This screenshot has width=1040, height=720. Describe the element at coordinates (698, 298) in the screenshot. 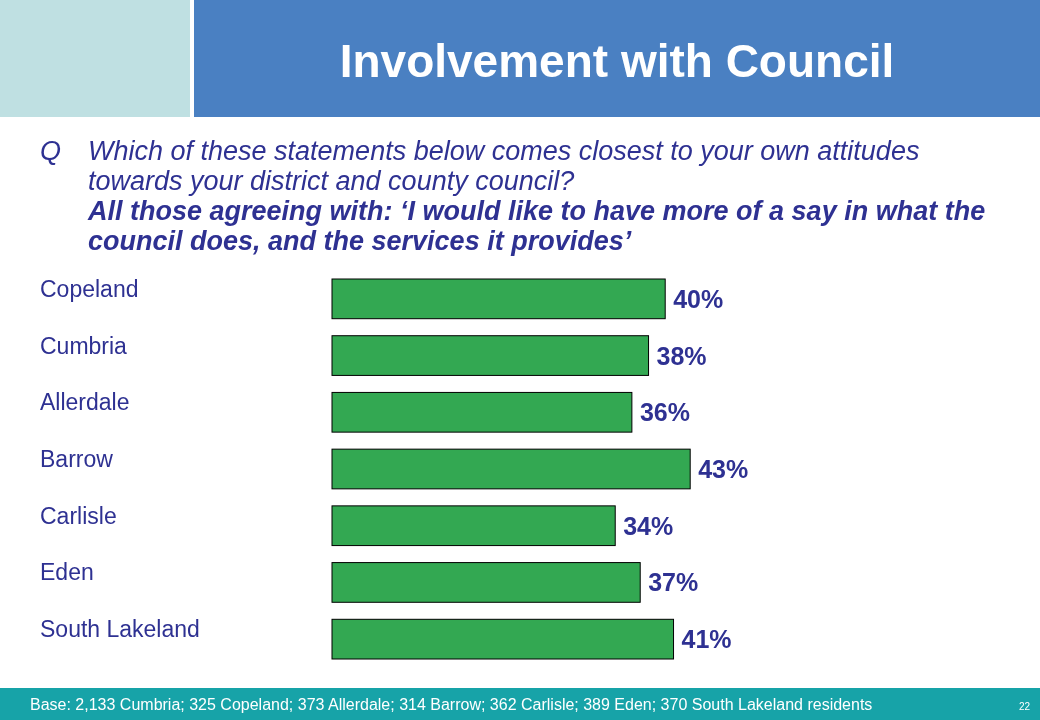

I see `data-label: 40%` at that location.